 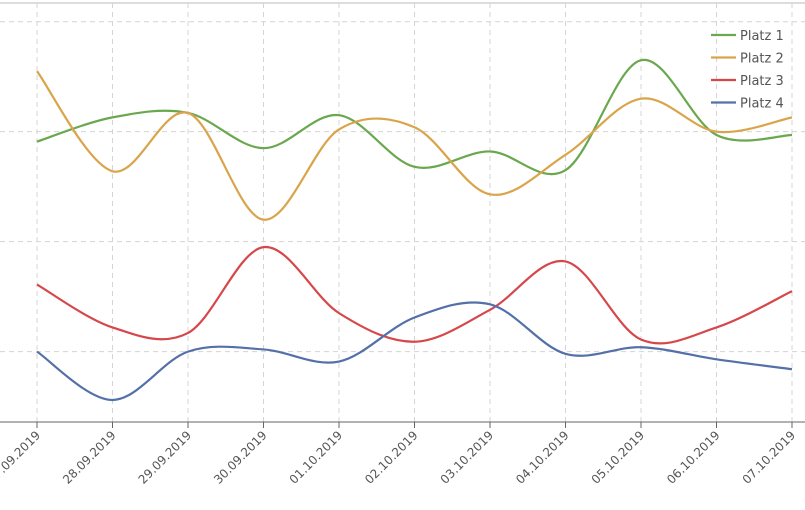 What do you see at coordinates (21, 457) in the screenshot?
I see `x-tick-label: 27.09.2019` at bounding box center [21, 457].